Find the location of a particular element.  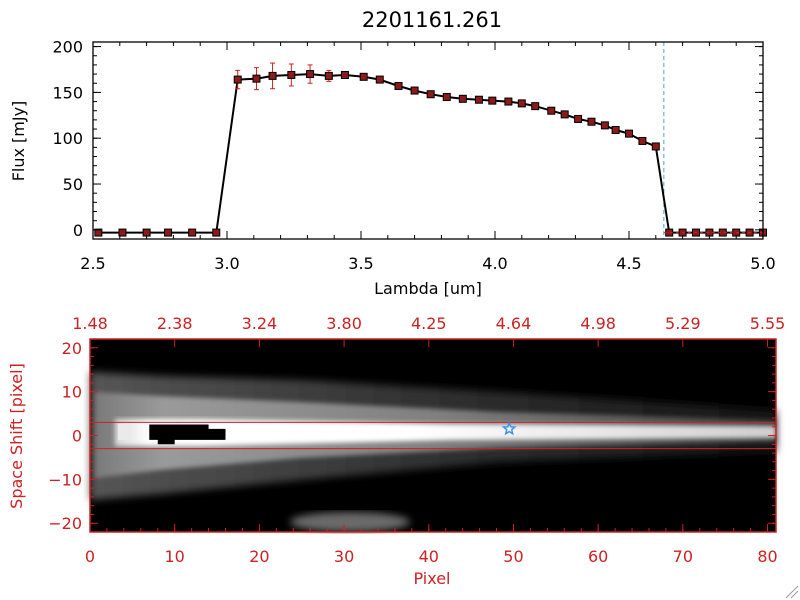

top-tick-label: 1.48 is located at coordinates (90, 323).